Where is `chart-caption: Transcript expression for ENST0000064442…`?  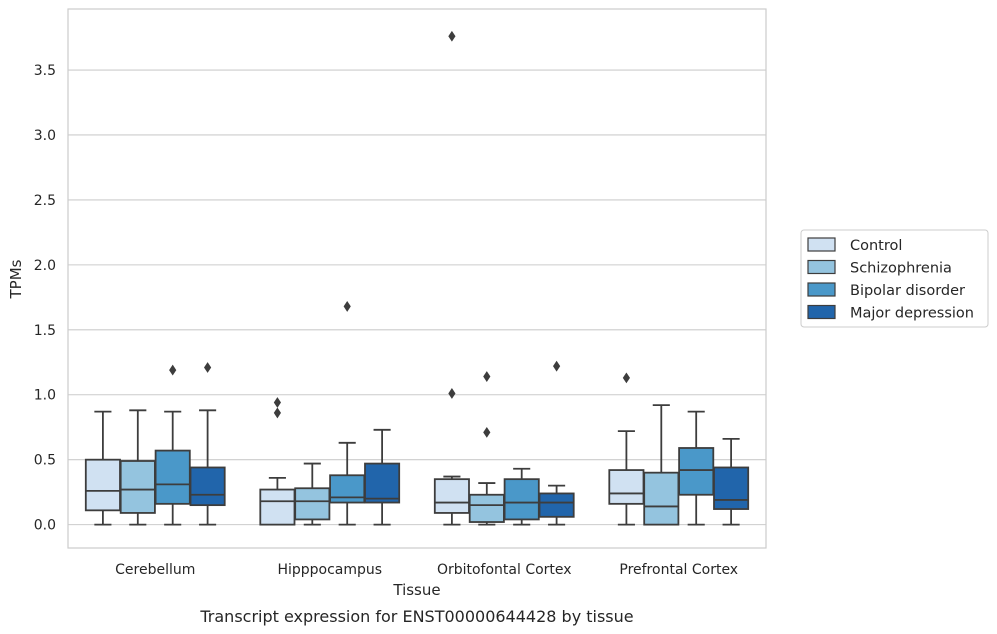 chart-caption: Transcript expression for ENST0000064442… is located at coordinates (416, 616).